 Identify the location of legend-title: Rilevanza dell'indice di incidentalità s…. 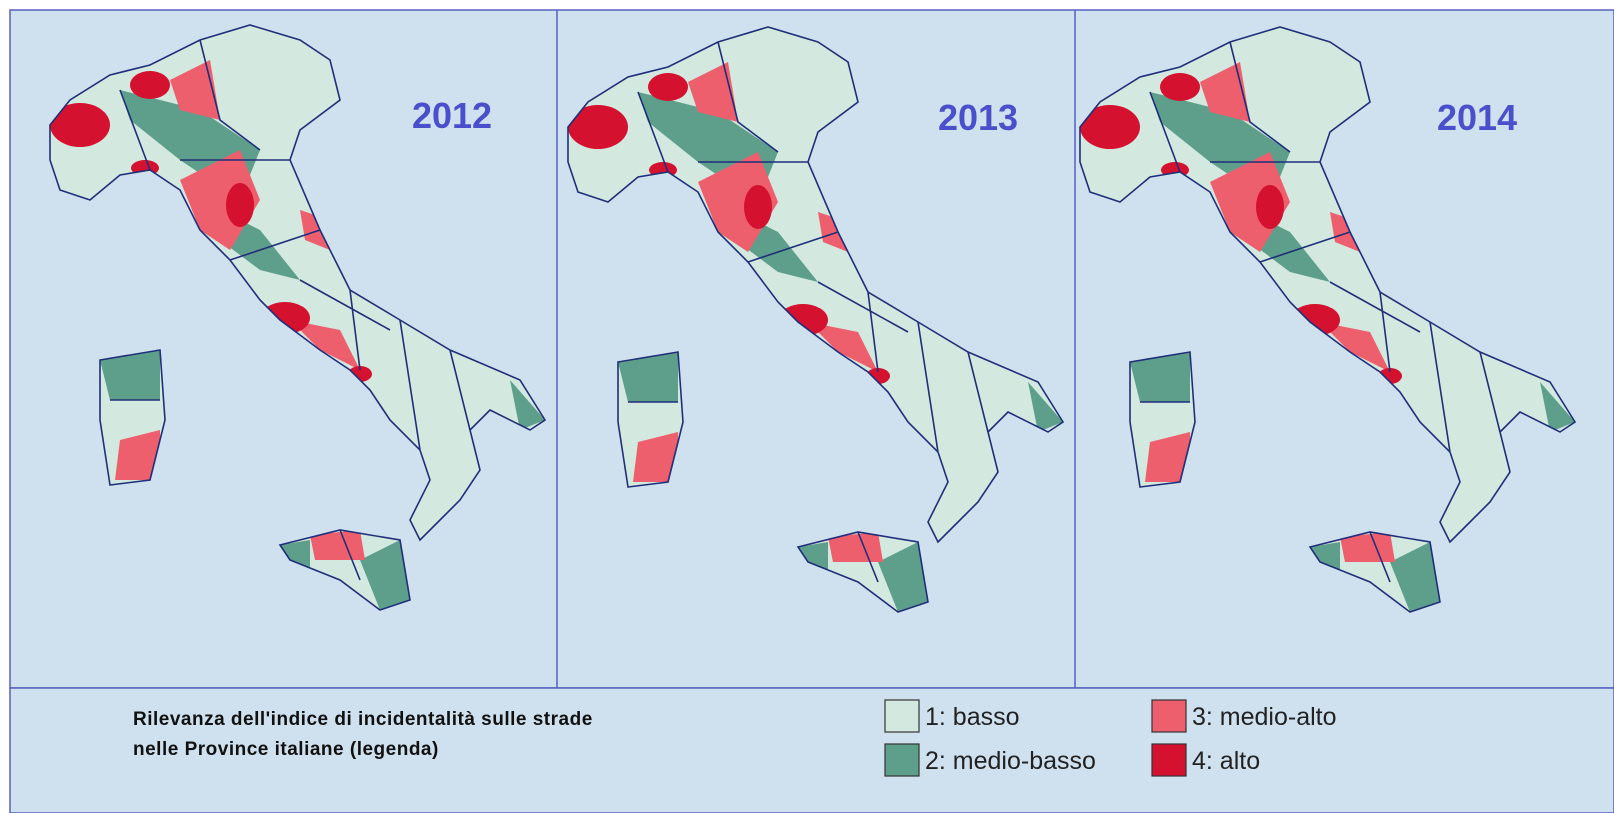
(363, 719).